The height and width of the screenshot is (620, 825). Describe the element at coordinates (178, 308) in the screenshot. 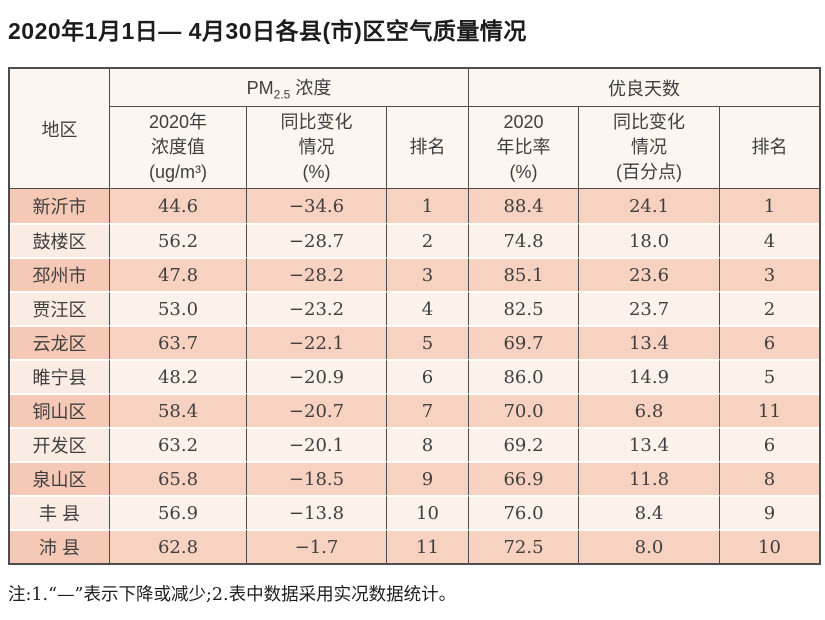

I see `pm-value-cell: 53.0` at that location.